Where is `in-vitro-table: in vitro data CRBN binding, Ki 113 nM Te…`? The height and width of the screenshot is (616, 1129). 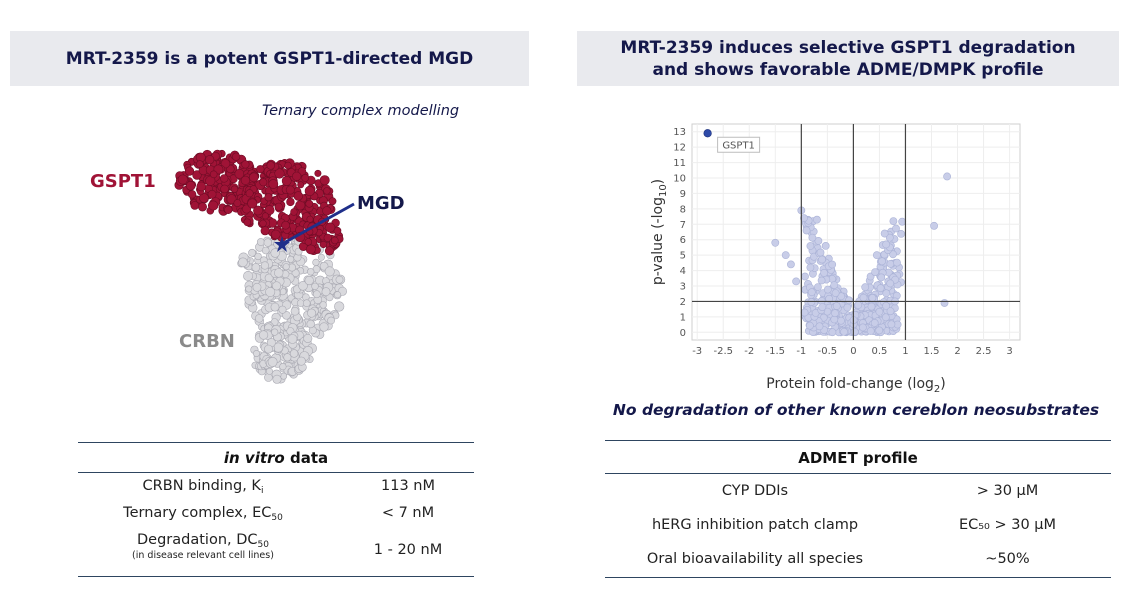
in-vitro-table: in vitro data CRBN binding, Ki 113 nM Te… is located at coordinates (276, 510).